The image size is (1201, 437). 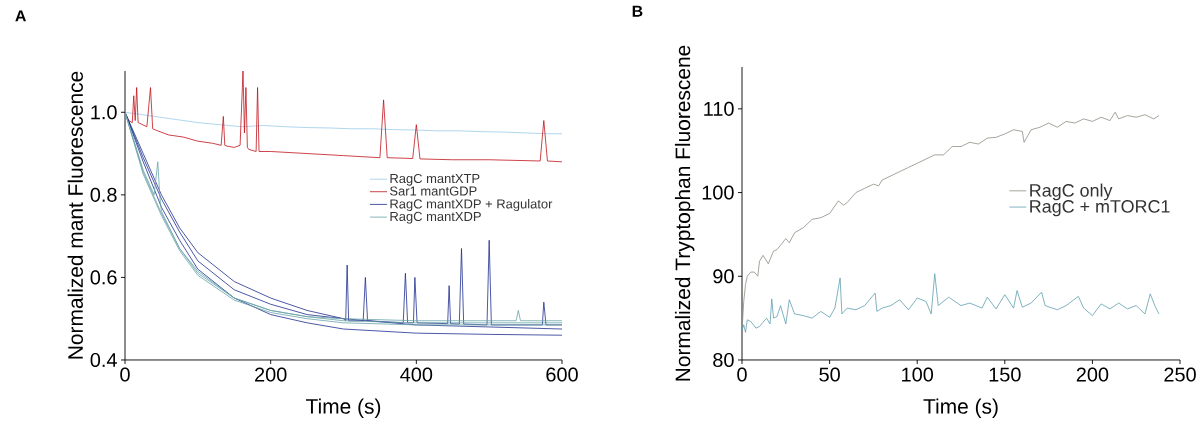 What do you see at coordinates (637, 11) in the screenshot?
I see `chart-title: B` at bounding box center [637, 11].